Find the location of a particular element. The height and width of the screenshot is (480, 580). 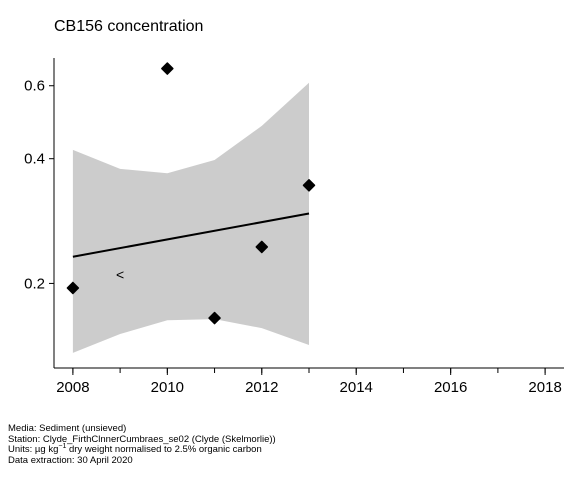

data-point-2011 is located at coordinates (214, 318).